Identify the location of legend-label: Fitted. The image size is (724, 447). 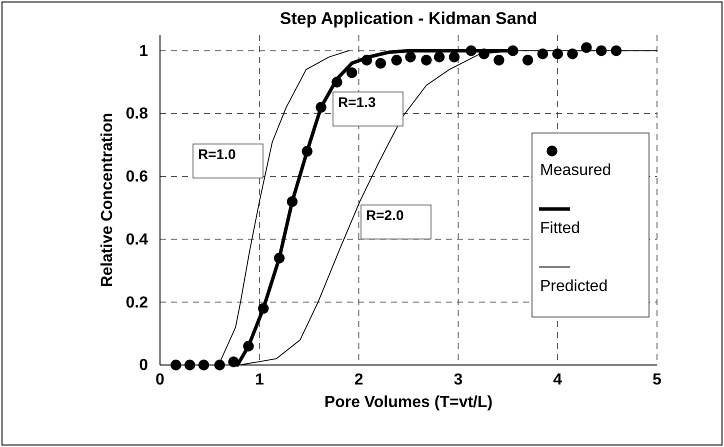
(560, 228).